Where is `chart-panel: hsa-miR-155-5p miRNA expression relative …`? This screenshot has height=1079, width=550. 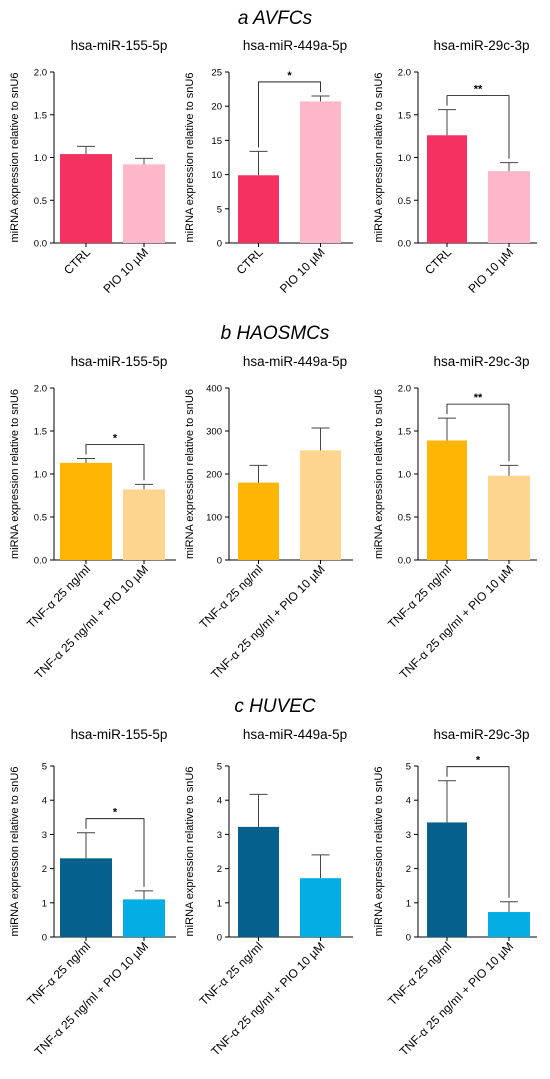 chart-panel: hsa-miR-155-5p miRNA expression relative … is located at coordinates (92, 518).